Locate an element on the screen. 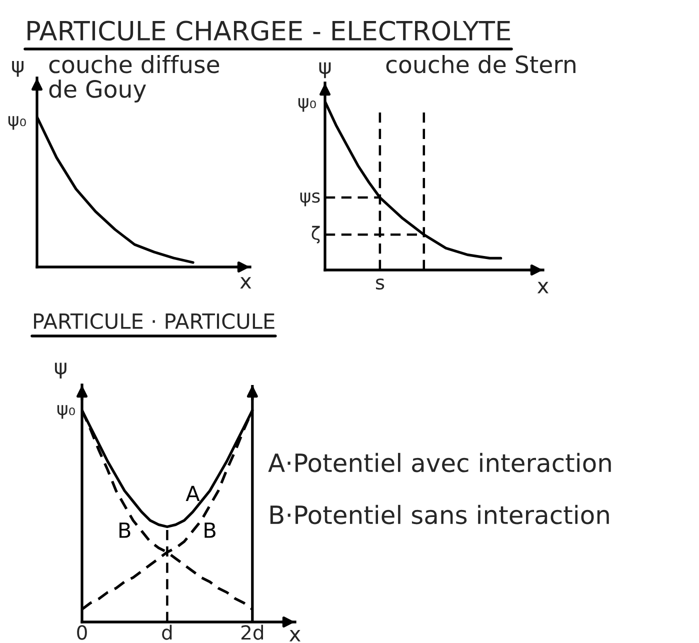 Image resolution: width=699 pixels, height=643 pixels. text: B·Potentiel sans interaction is located at coordinates (439, 514).